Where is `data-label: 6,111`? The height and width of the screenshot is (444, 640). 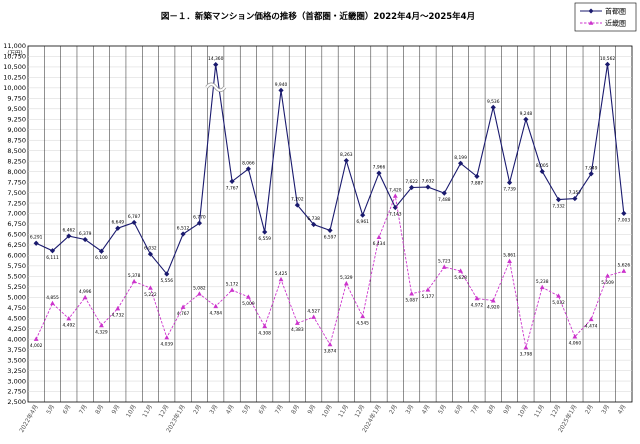
data-label: 6,111 is located at coordinates (52, 258).